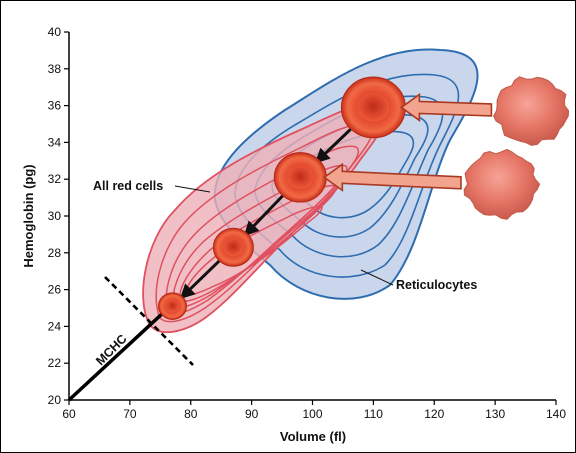 The image size is (576, 453). What do you see at coordinates (313, 436) in the screenshot?
I see `x-axis-title: Volume (fl)` at bounding box center [313, 436].